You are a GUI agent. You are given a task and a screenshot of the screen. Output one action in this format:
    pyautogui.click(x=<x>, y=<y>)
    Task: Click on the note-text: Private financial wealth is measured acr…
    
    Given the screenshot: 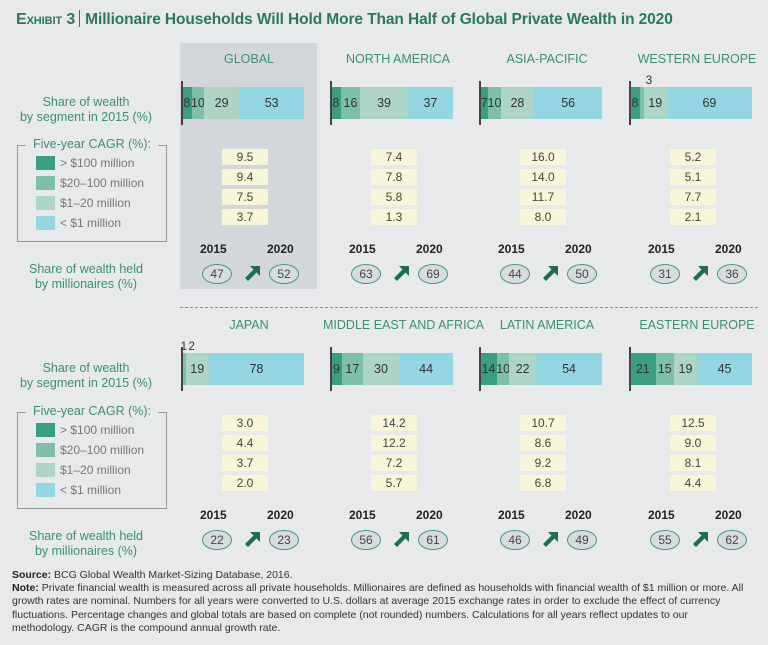 What is the action you would take?
    pyautogui.click(x=378, y=608)
    